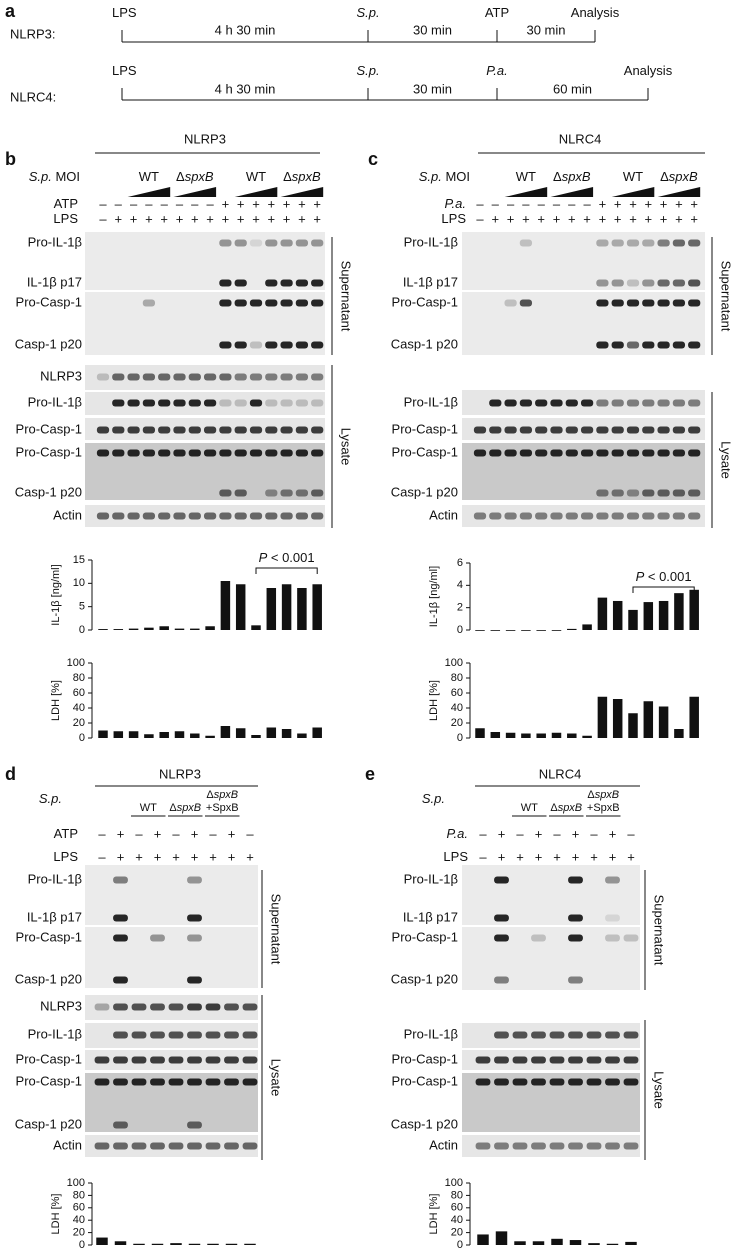 The width and height of the screenshot is (733, 1253). I want to click on y-tick-label: 80, so click(457, 678).